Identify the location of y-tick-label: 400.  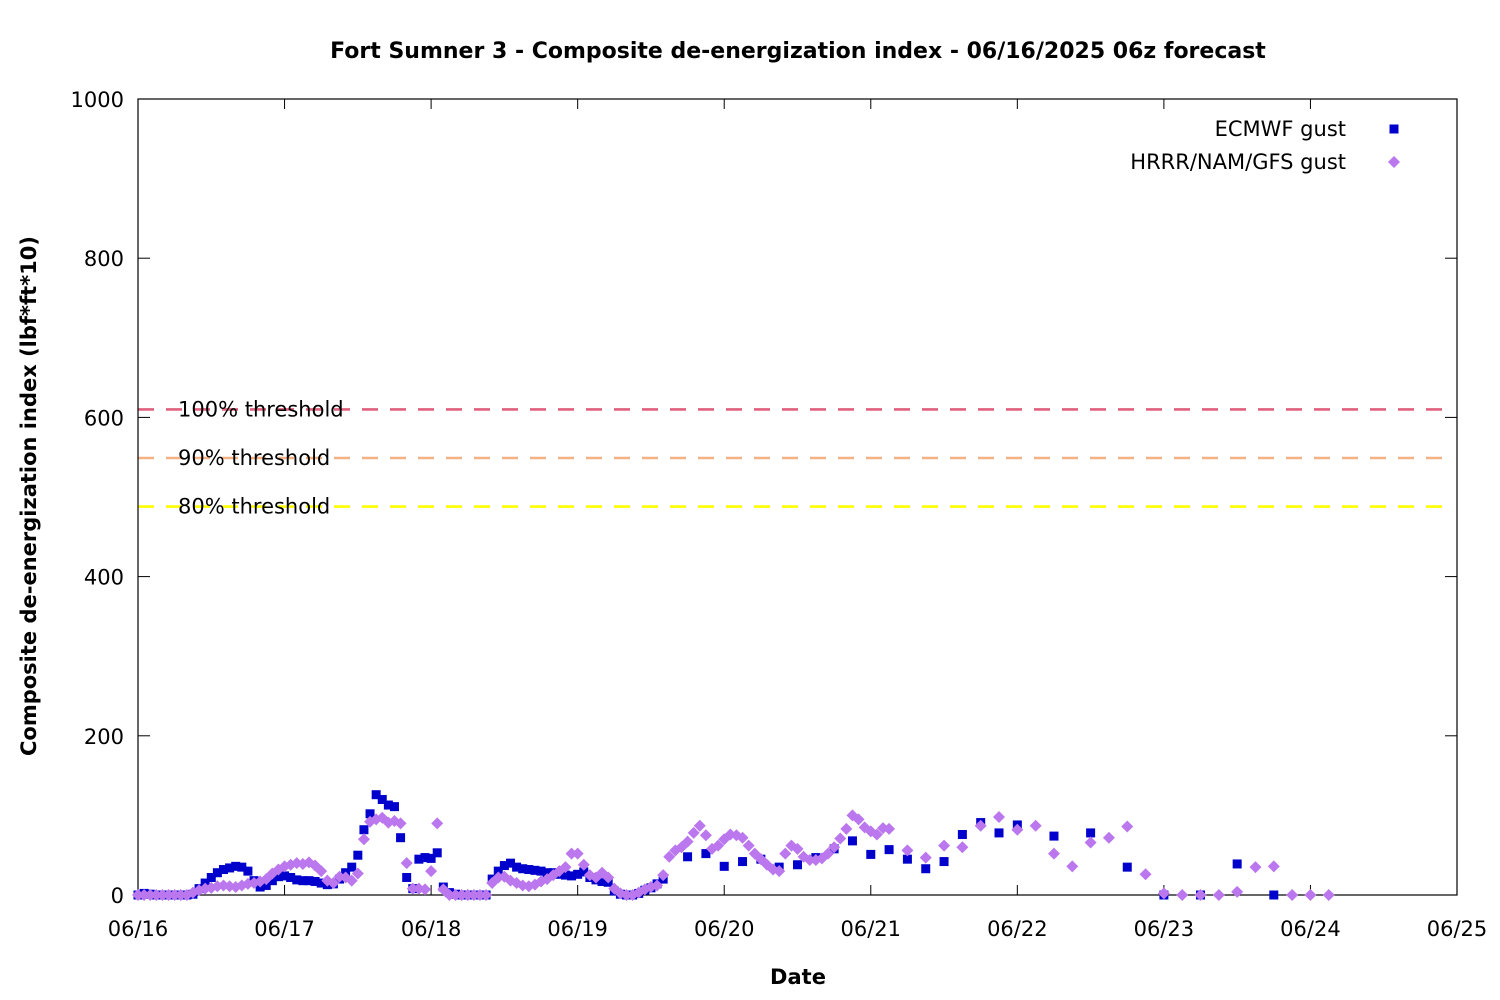
(104, 578).